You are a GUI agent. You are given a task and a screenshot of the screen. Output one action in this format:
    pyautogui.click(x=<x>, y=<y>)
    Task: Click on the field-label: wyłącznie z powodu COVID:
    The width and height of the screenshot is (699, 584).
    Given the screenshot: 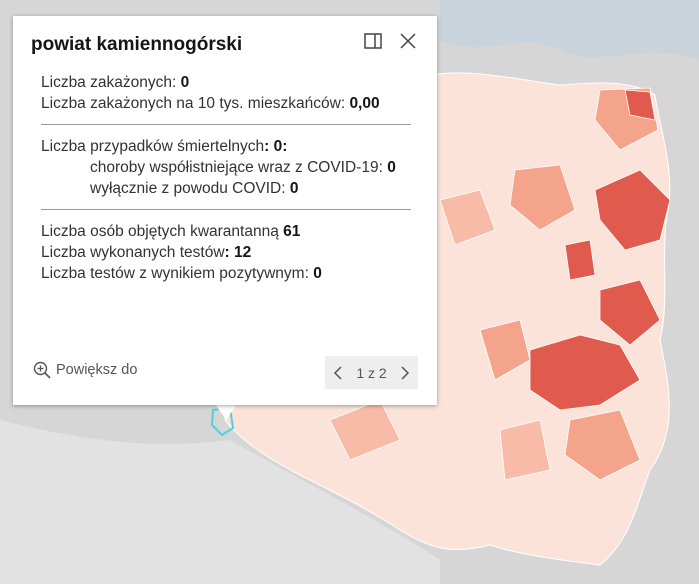 What is the action you would take?
    pyautogui.click(x=190, y=188)
    